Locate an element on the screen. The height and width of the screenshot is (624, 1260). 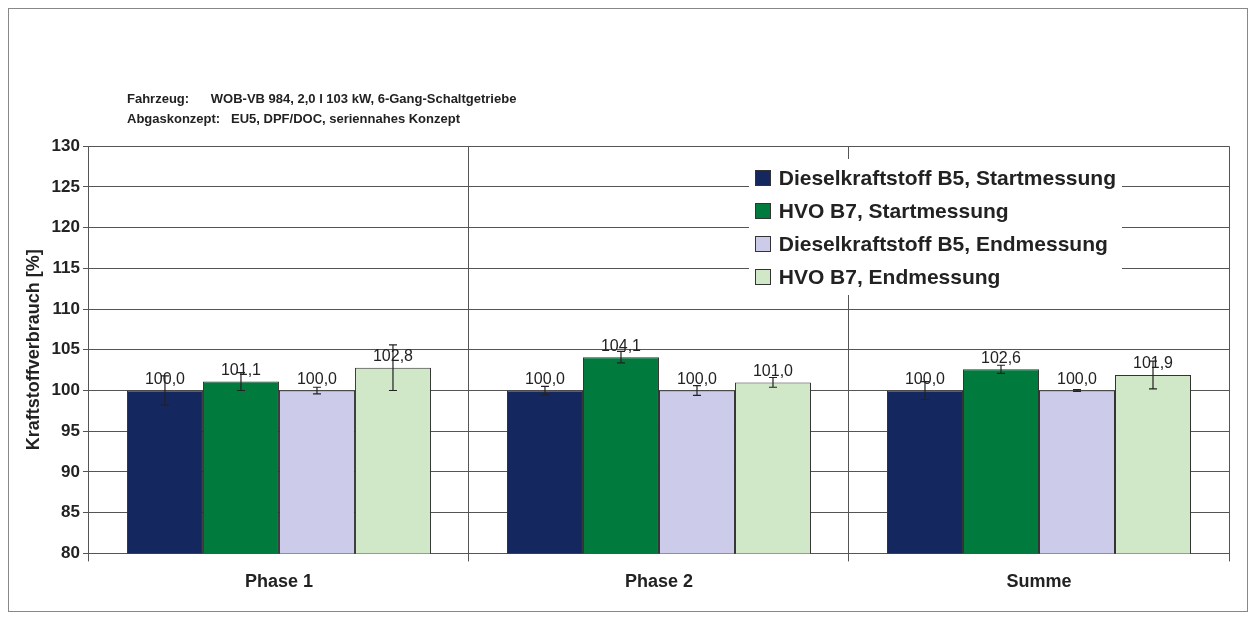
y-tick-label: 95 is located at coordinates (70, 430).